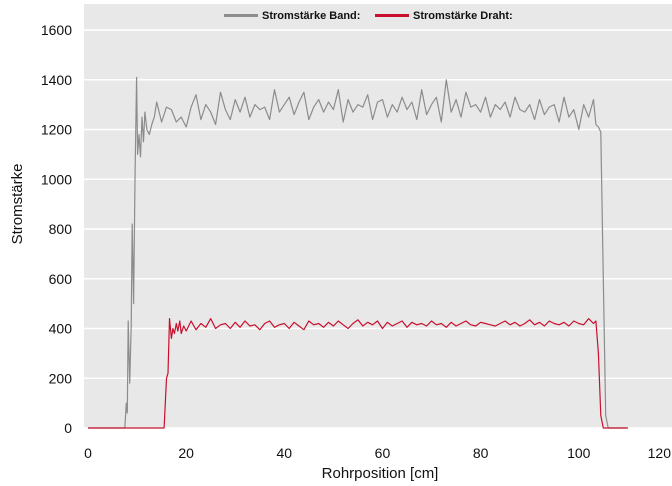 Image resolution: width=672 pixels, height=486 pixels. What do you see at coordinates (56, 80) in the screenshot?
I see `y-tick-label: 1400` at bounding box center [56, 80].